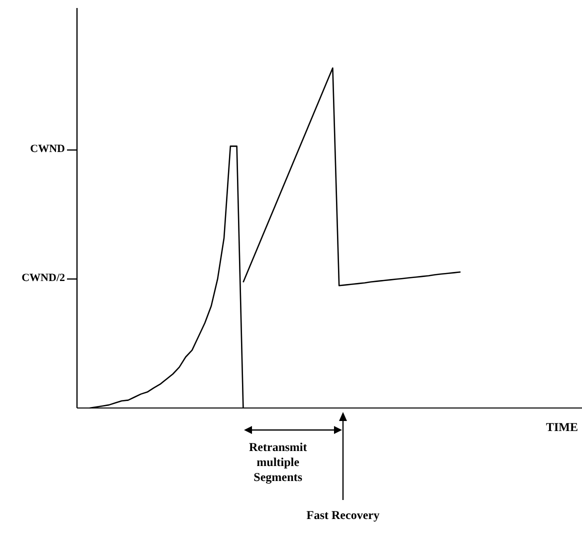 The image size is (582, 548). I want to click on text: CWND, so click(47, 149).